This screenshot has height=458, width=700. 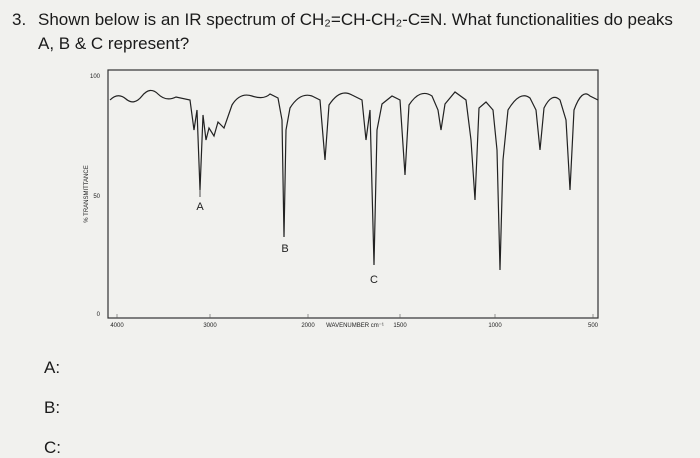 I want to click on answer-label: C:, so click(x=52, y=447).